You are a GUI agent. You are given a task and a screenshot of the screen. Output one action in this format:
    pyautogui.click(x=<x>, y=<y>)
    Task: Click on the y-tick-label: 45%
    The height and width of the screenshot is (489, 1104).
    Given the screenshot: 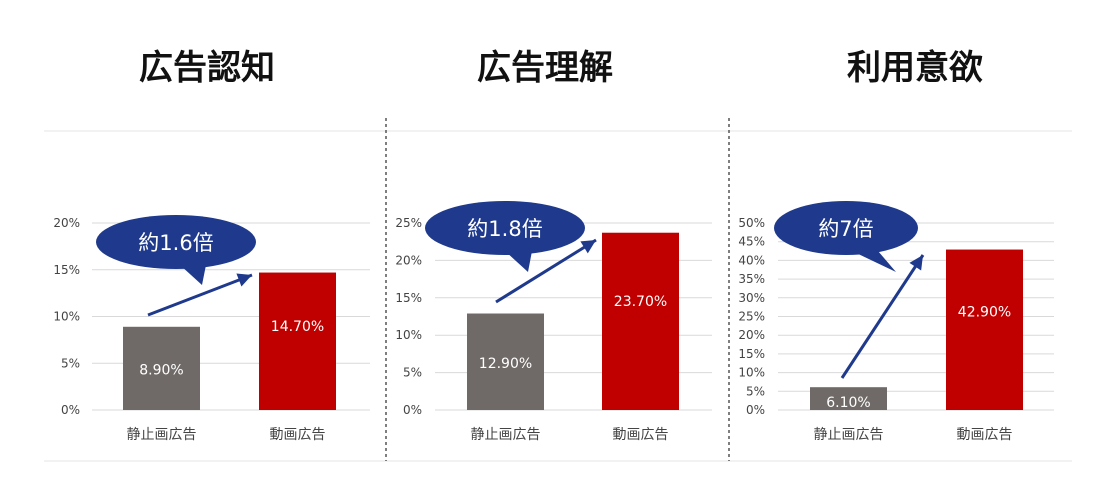 What is the action you would take?
    pyautogui.click(x=751, y=242)
    